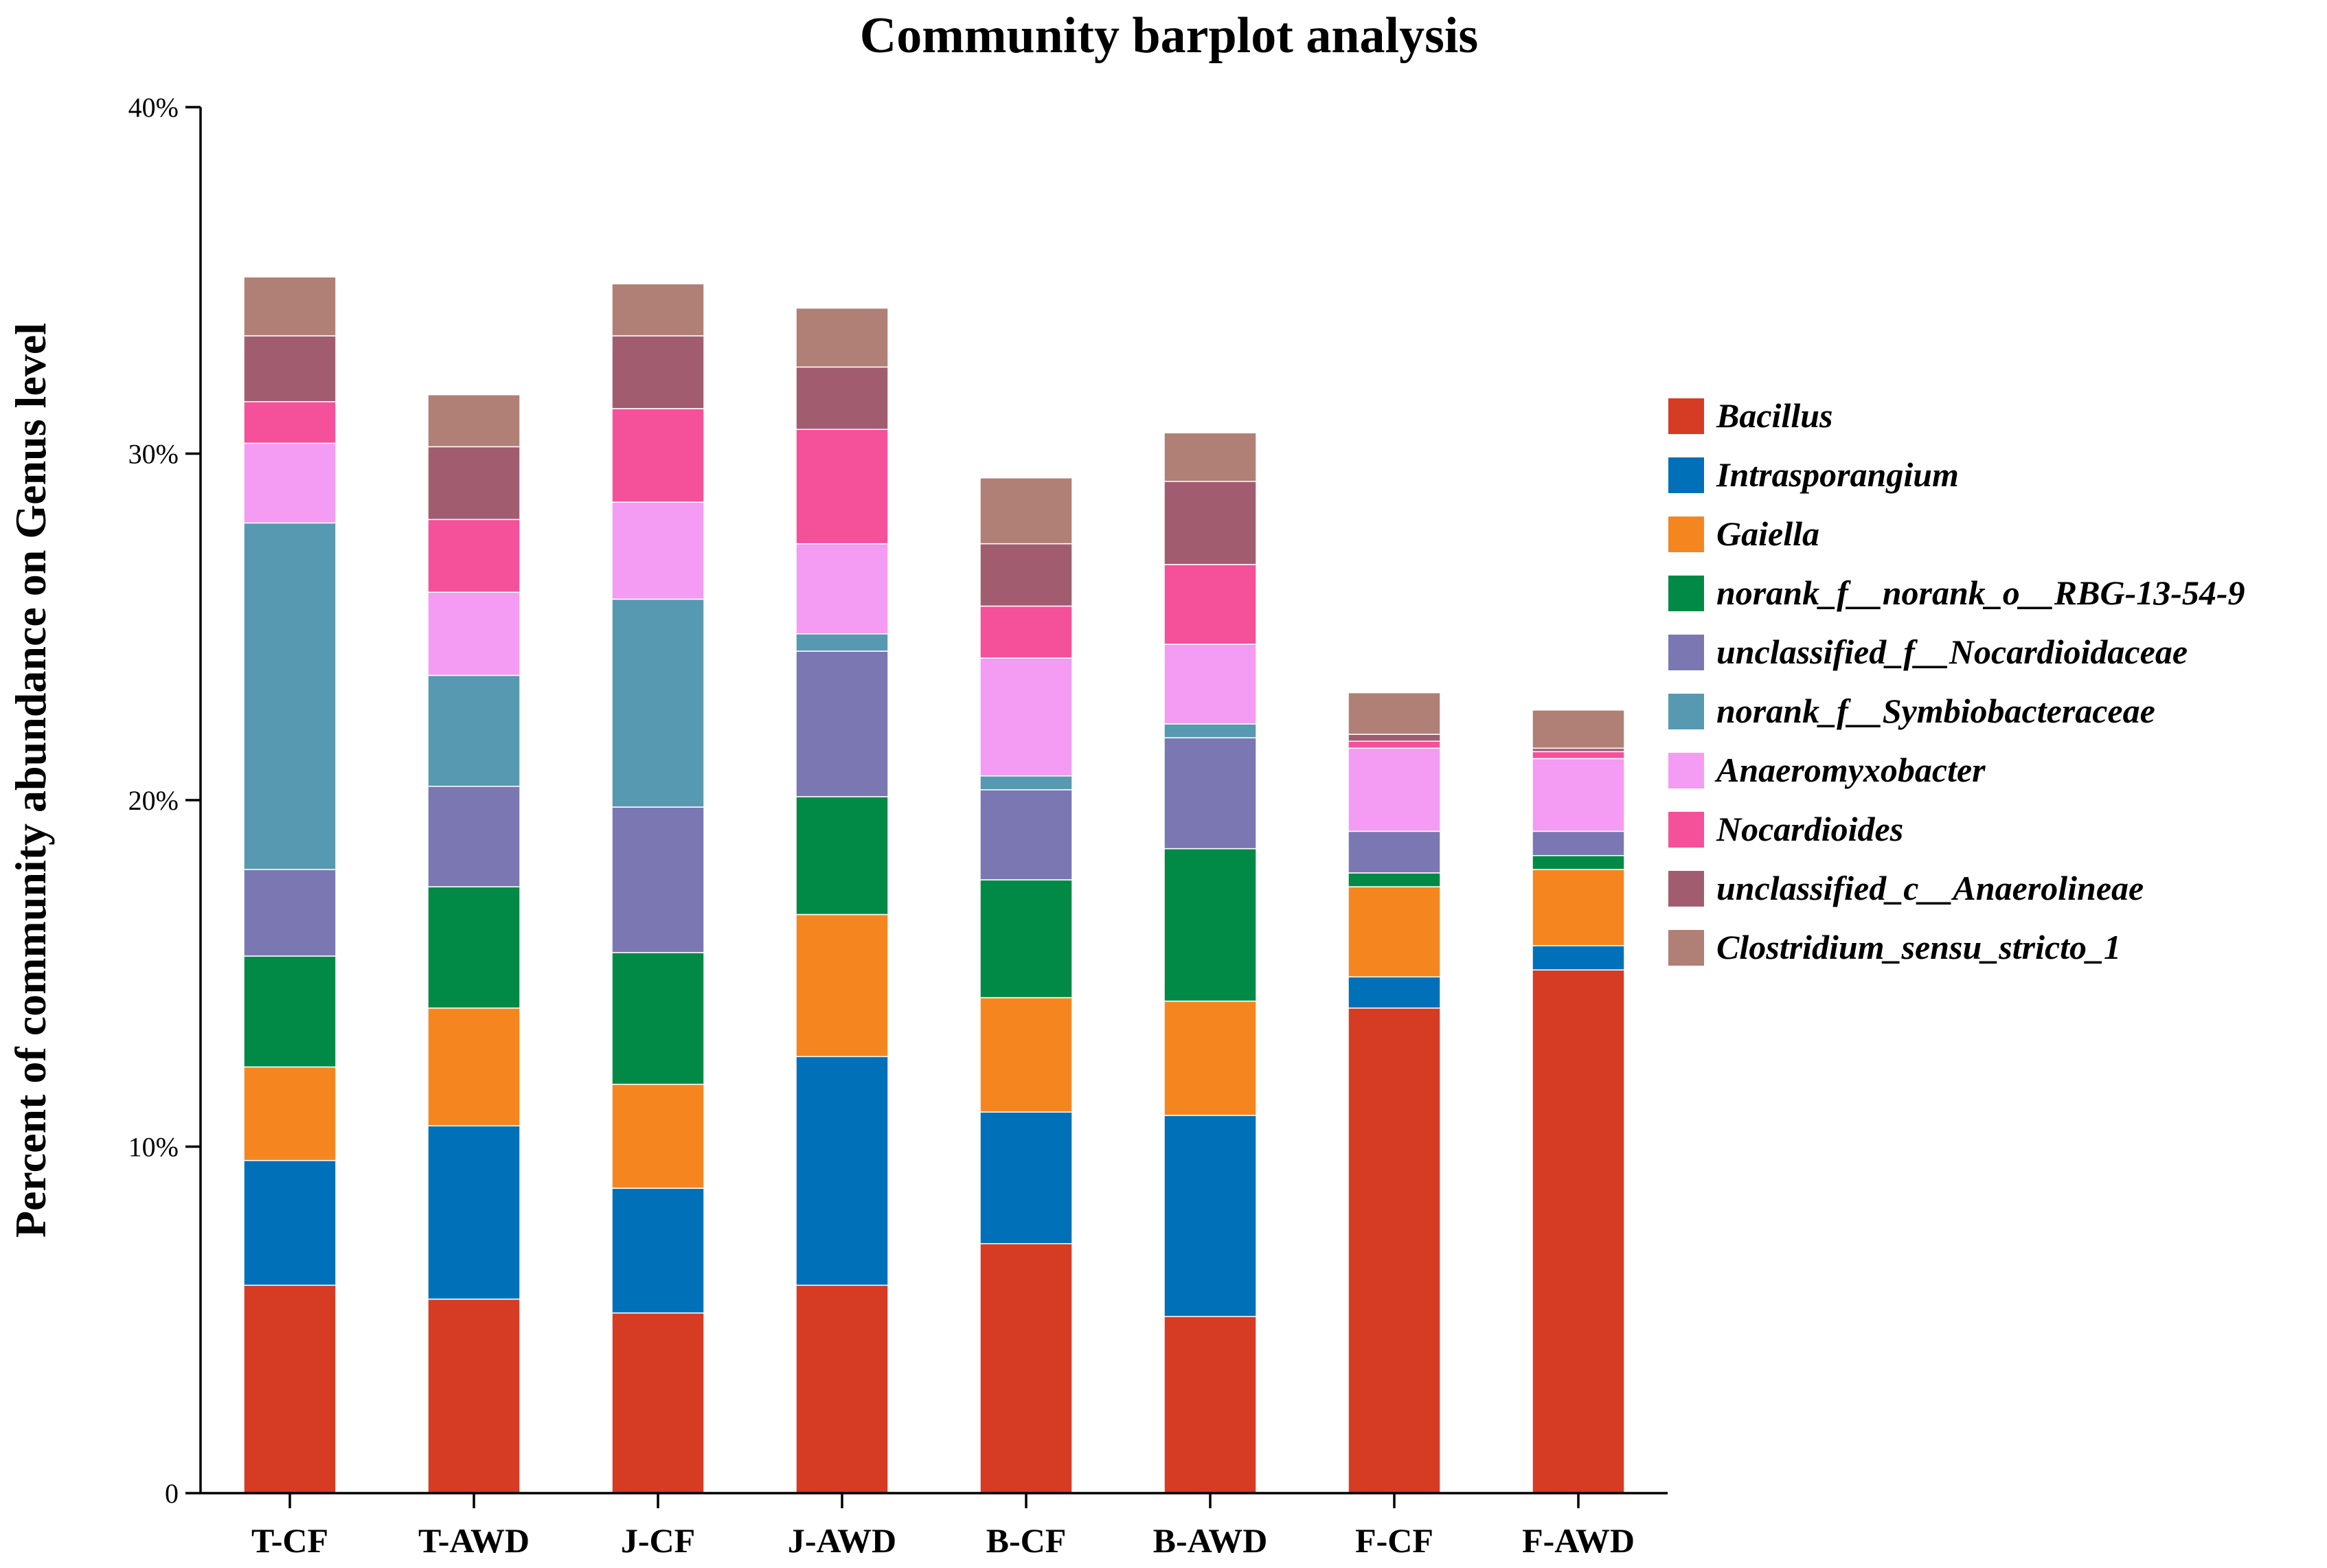  Describe the element at coordinates (1918, 947) in the screenshot. I see `legend-label: Clostridium_sensu_stricto_1` at that location.